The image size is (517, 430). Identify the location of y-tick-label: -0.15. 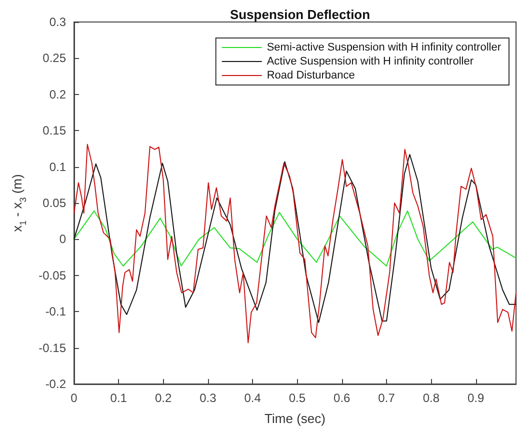
(52, 347).